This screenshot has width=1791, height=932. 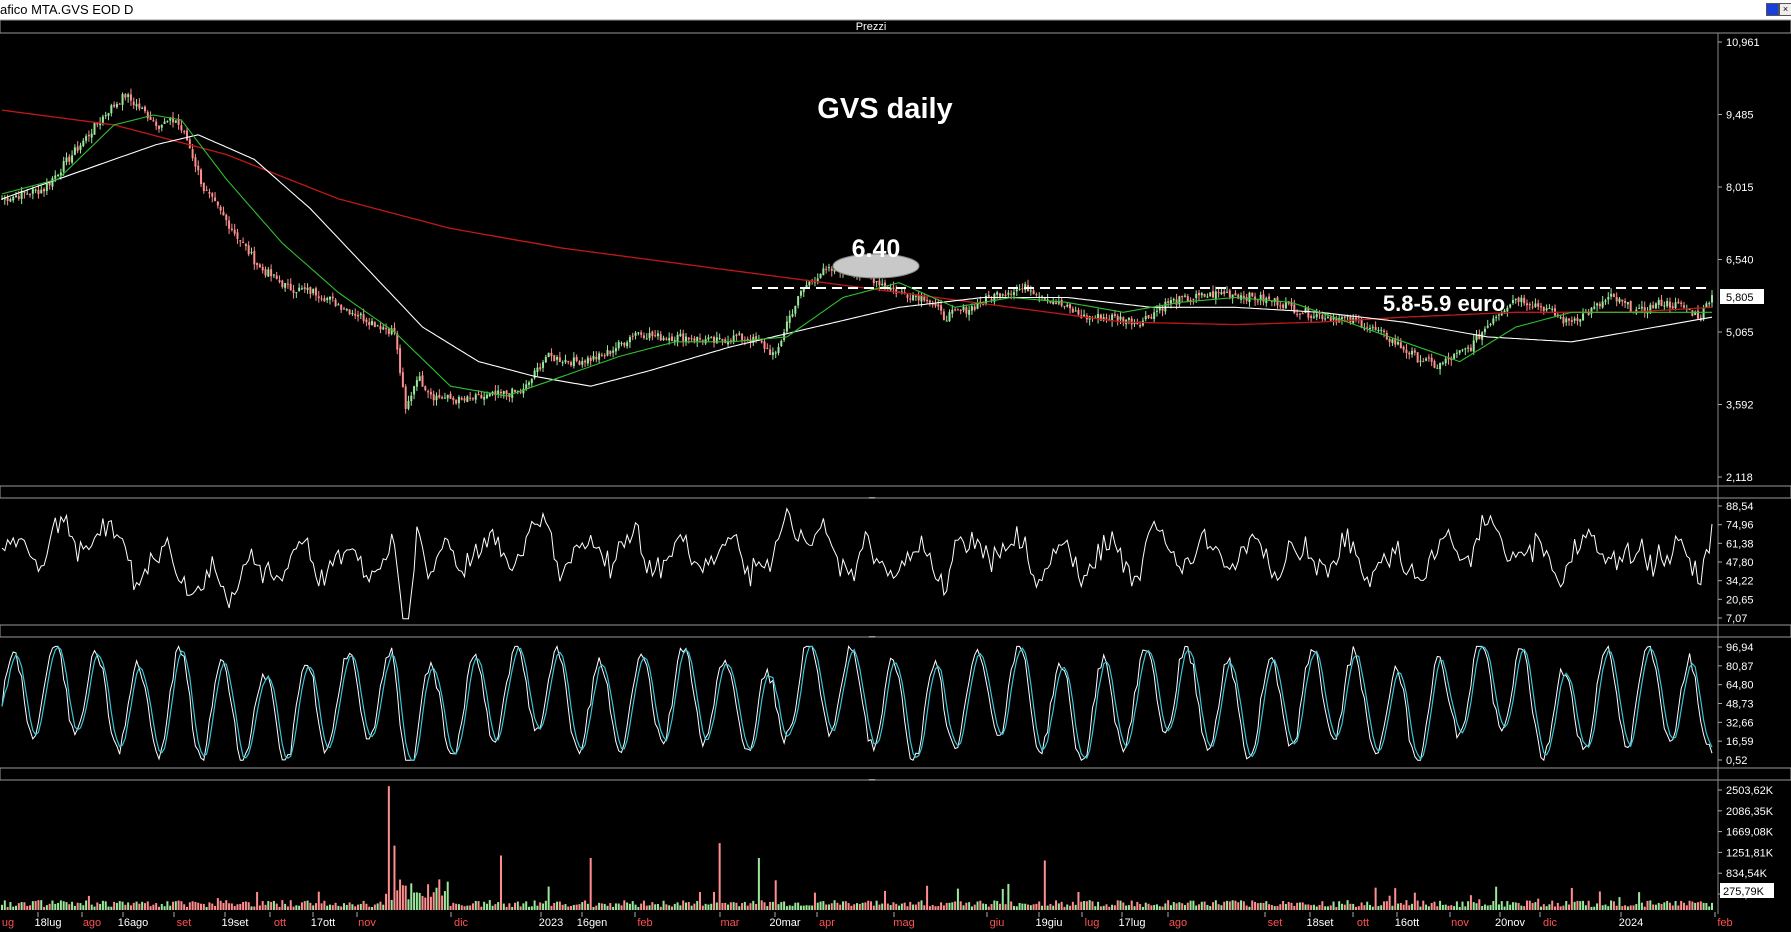 I want to click on y-tick-label: 6,540, so click(x=1740, y=261).